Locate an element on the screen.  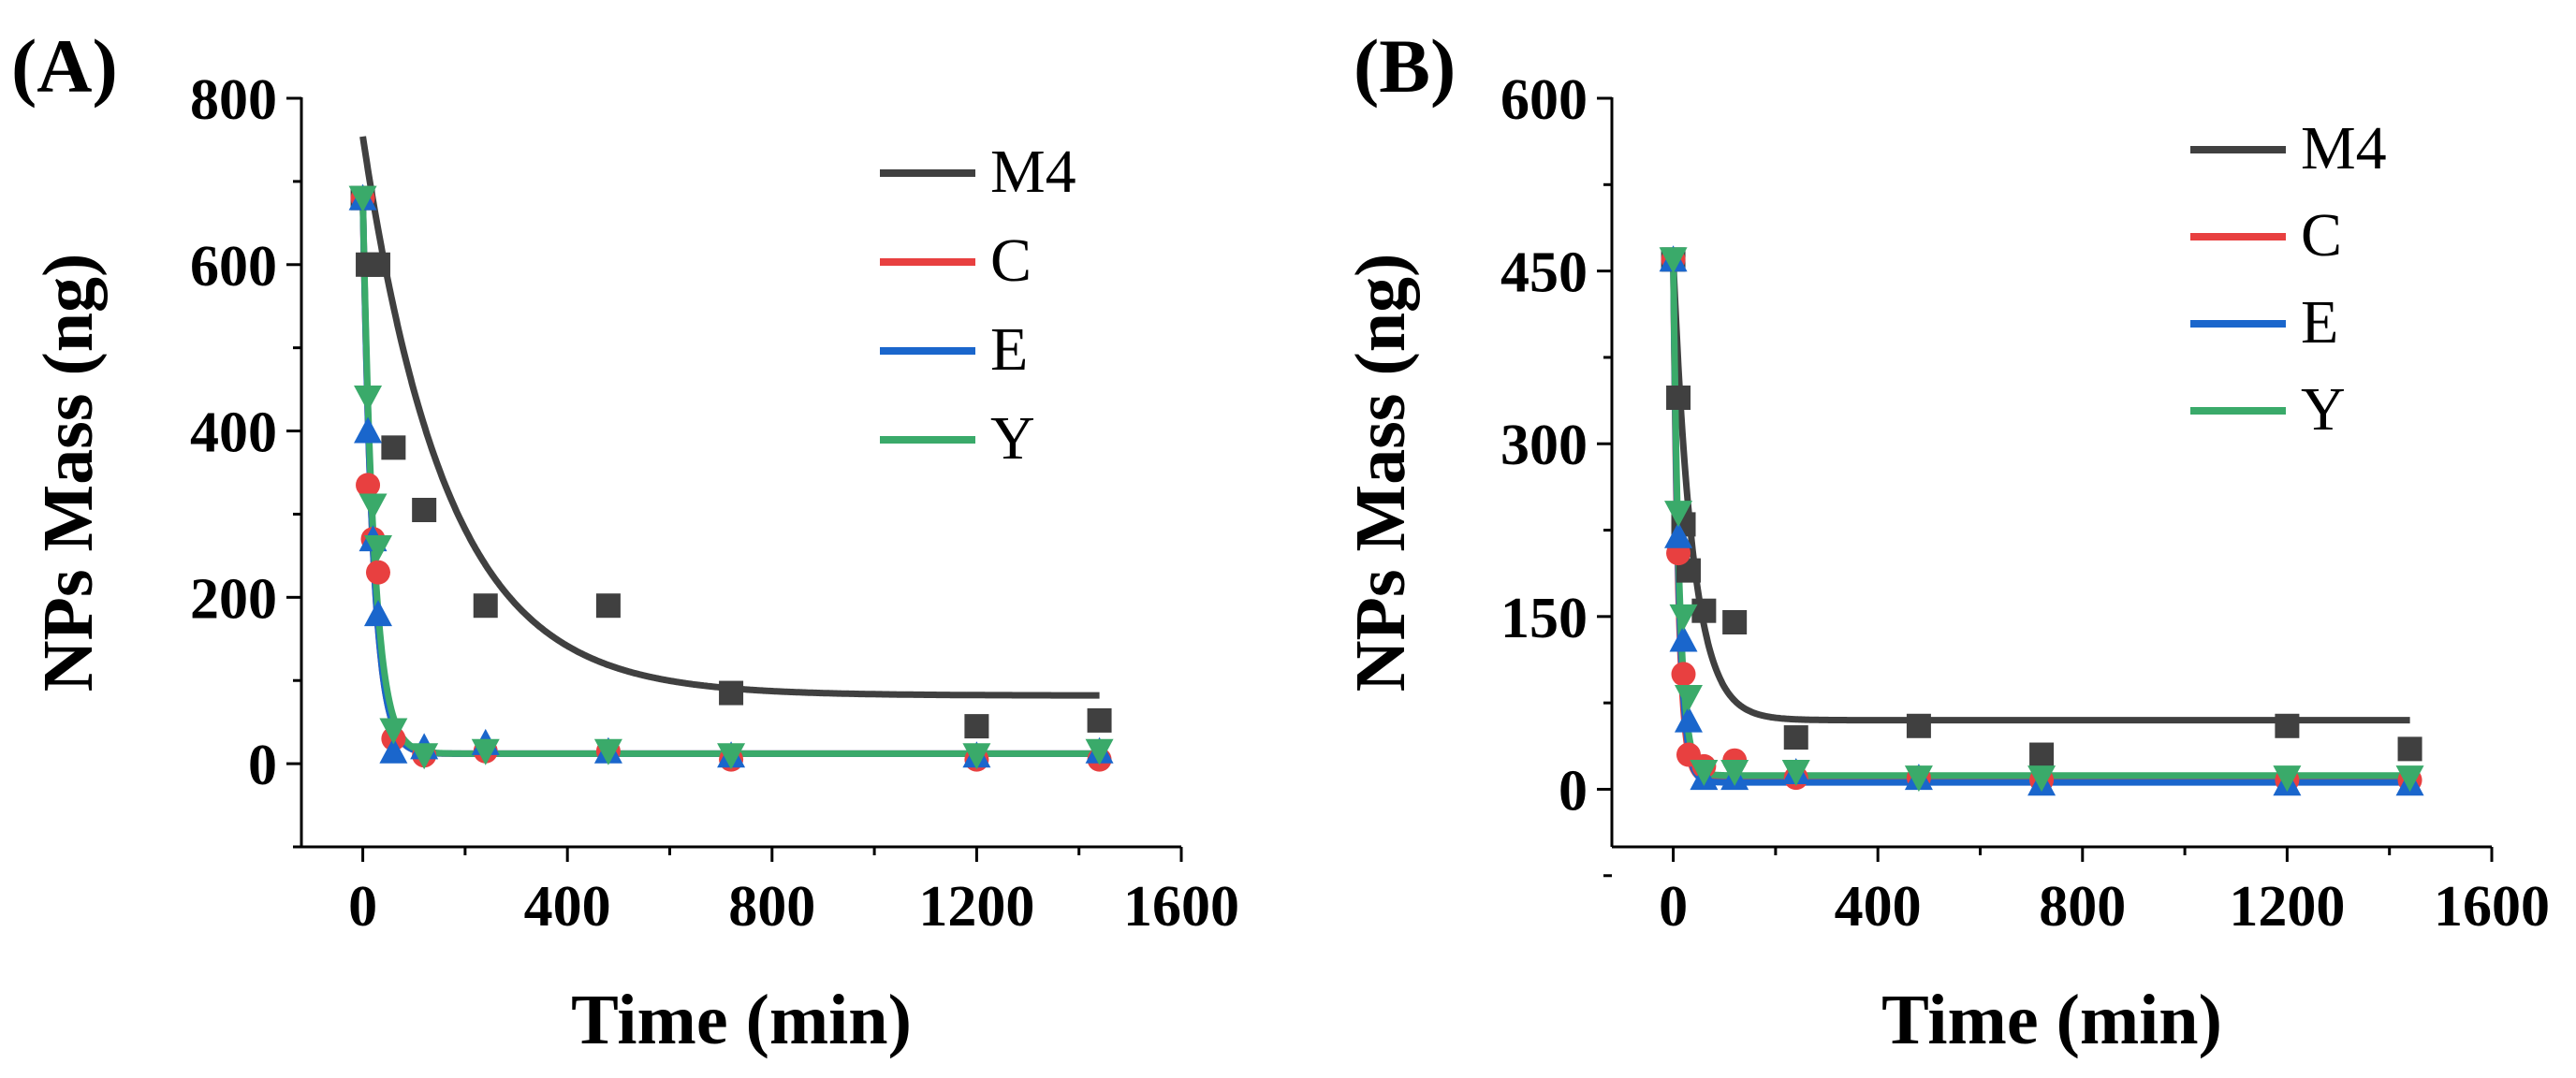
y-tick-label: 400 is located at coordinates (233, 433).